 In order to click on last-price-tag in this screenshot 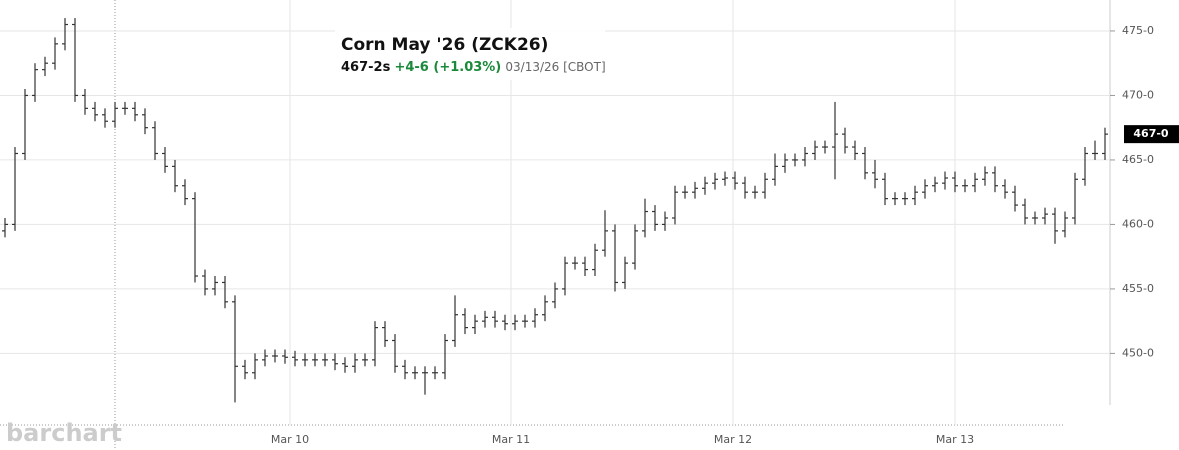, I will do `click(1151, 134)`.